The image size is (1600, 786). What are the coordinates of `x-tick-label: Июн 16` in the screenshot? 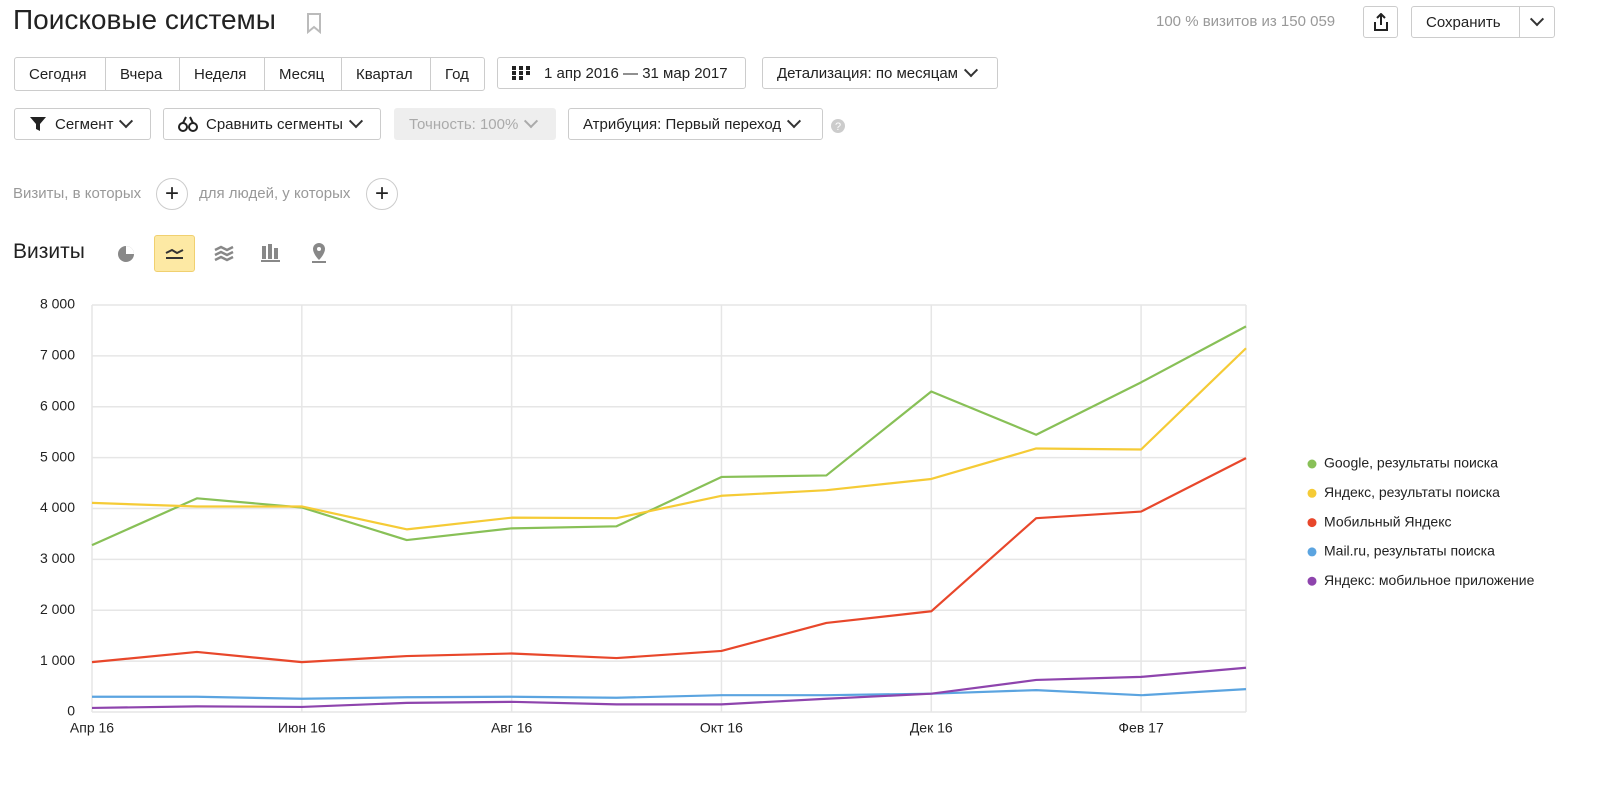 It's located at (302, 728).